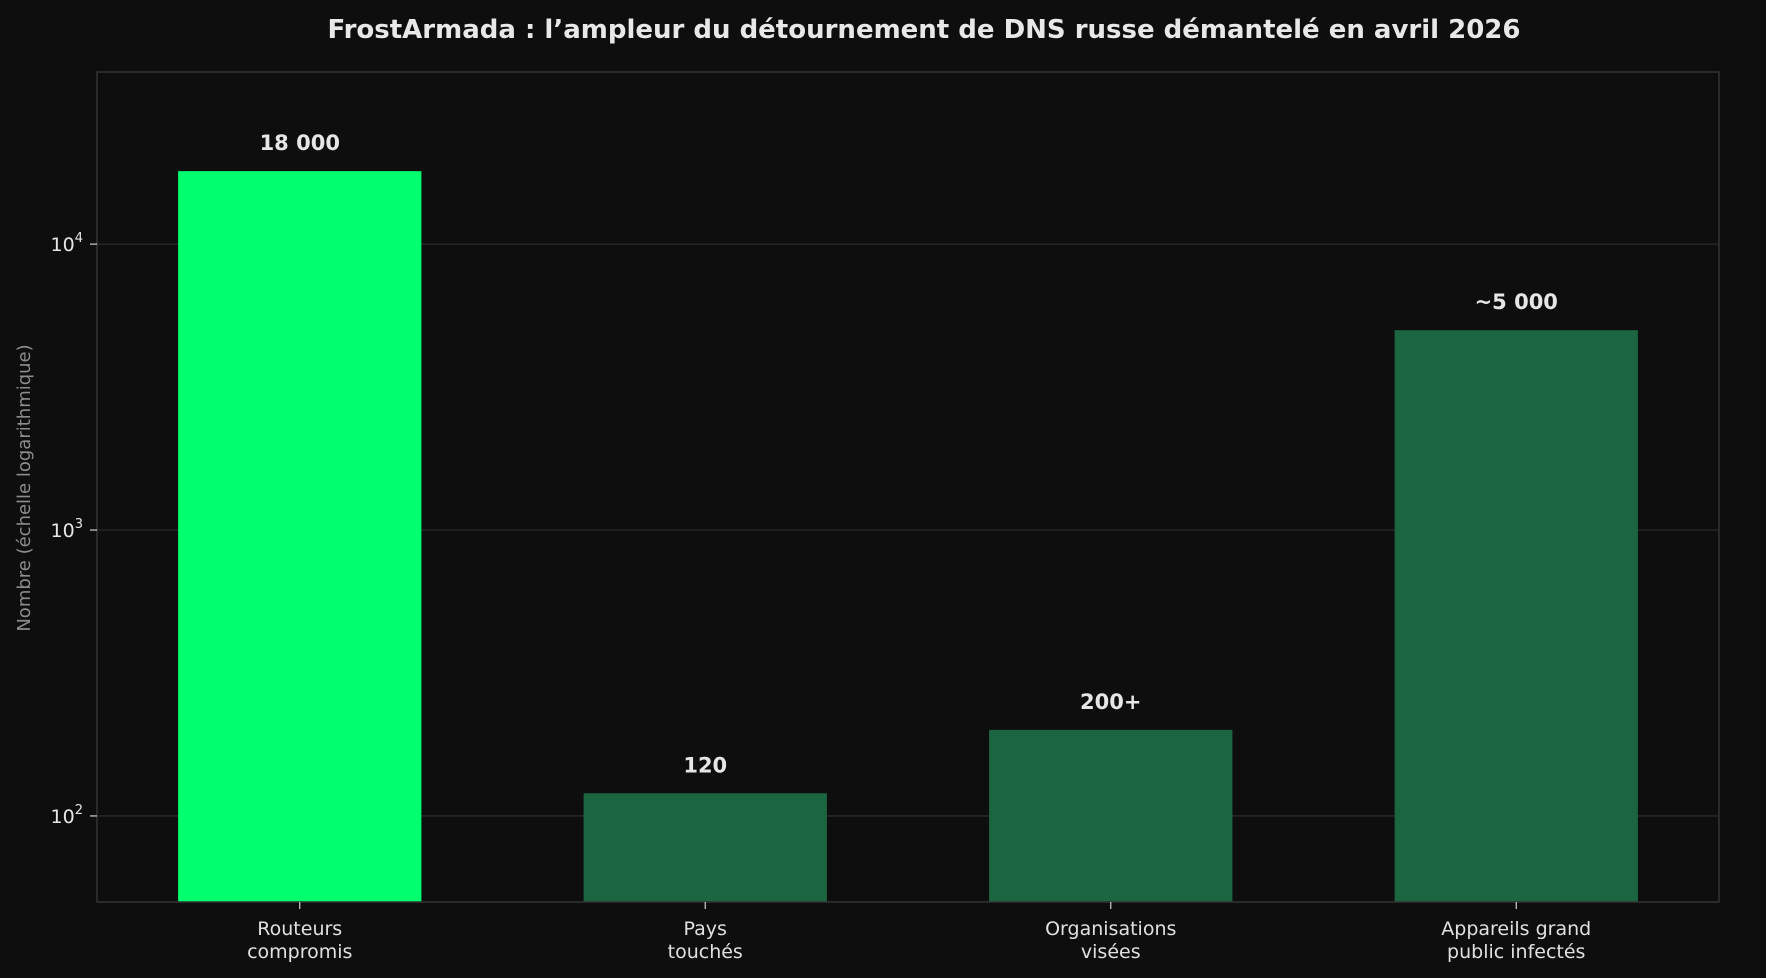  What do you see at coordinates (705, 940) in the screenshot?
I see `x-tick-label: Pays touchés` at bounding box center [705, 940].